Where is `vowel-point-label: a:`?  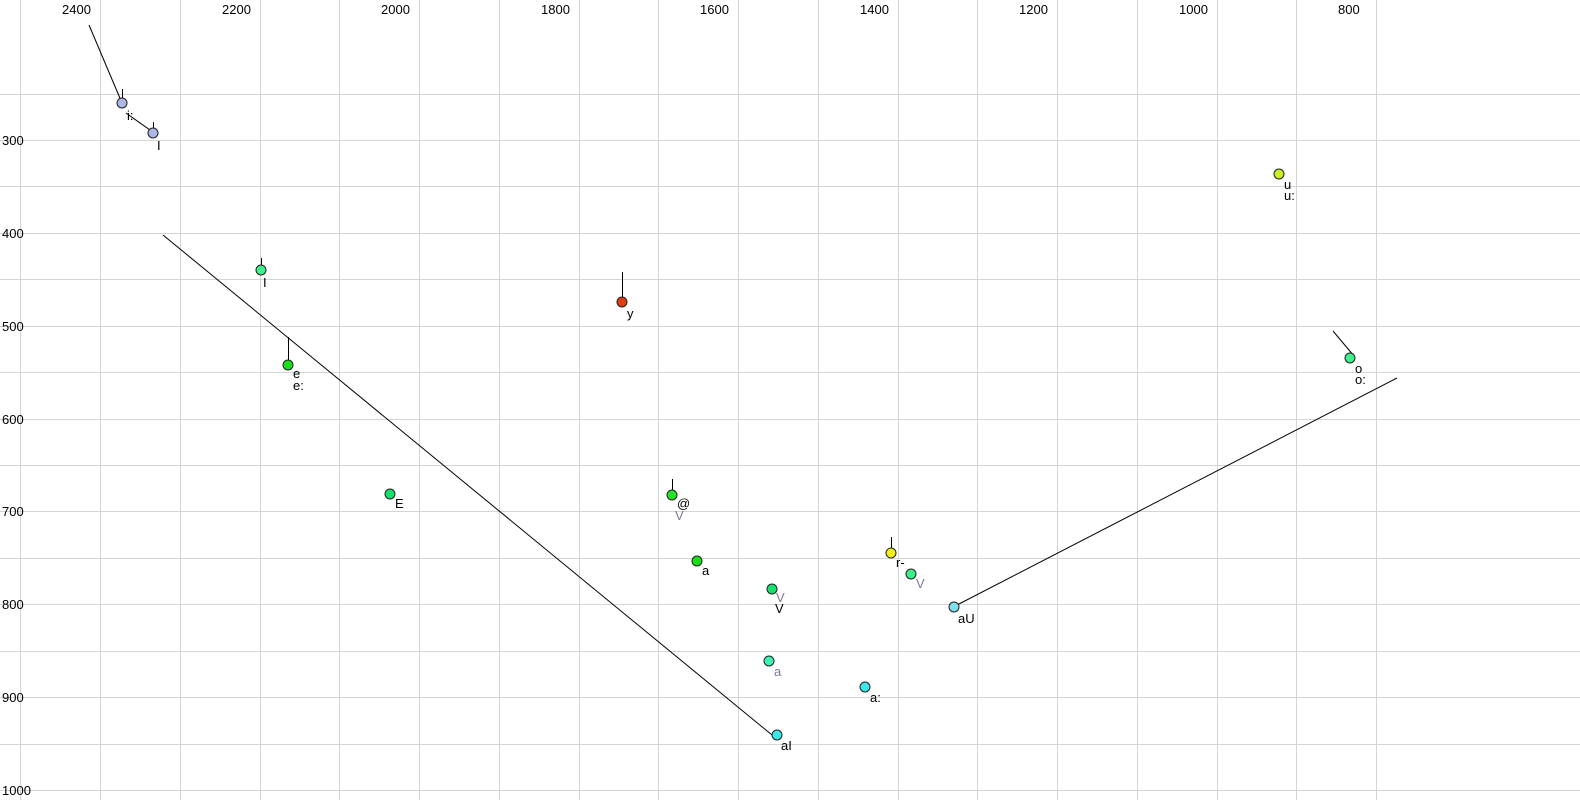 vowel-point-label: a: is located at coordinates (875, 697).